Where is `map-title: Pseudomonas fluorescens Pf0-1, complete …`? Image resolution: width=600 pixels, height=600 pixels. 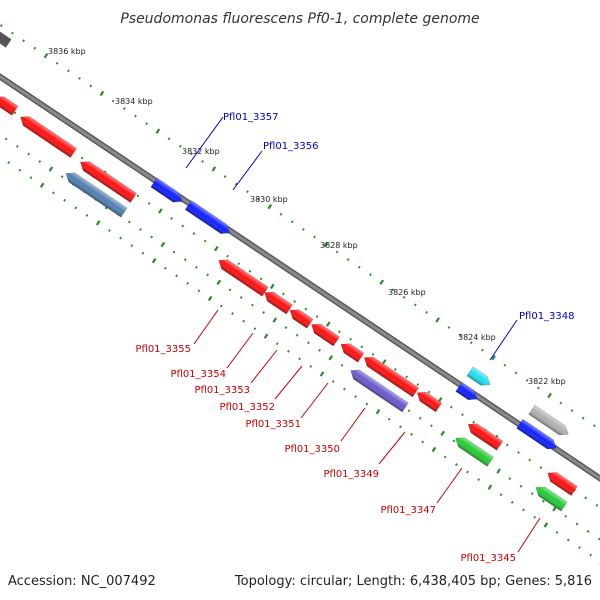 map-title: Pseudomonas fluorescens Pf0-1, complete … is located at coordinates (299, 19).